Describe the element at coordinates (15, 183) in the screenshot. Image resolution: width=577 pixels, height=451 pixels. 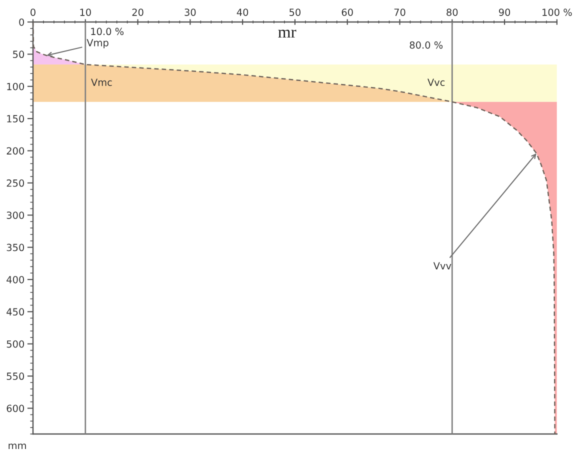
I see `y-tick-label: 250` at that location.